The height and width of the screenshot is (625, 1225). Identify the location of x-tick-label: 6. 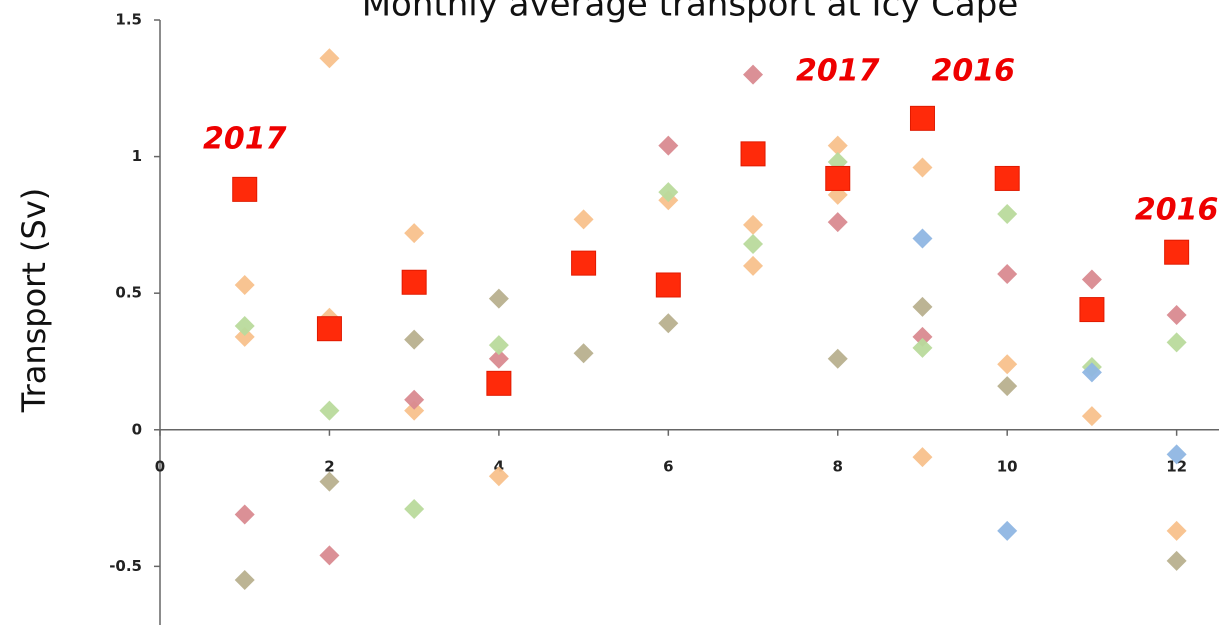
(668, 466).